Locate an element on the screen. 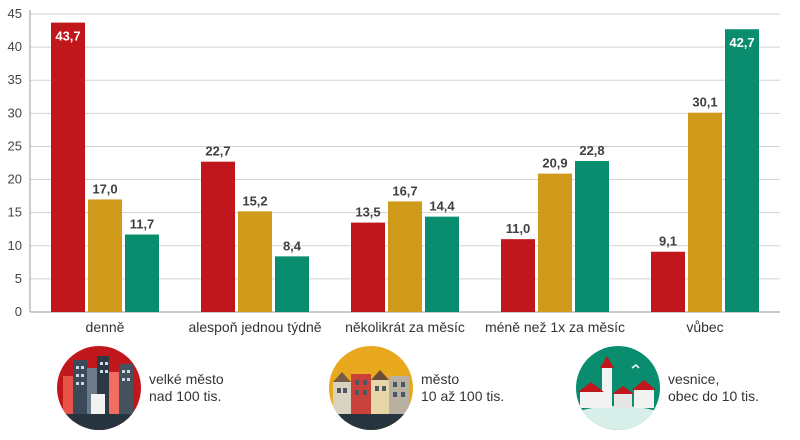 The width and height of the screenshot is (800, 440). data-label: 17,0 is located at coordinates (104, 188).